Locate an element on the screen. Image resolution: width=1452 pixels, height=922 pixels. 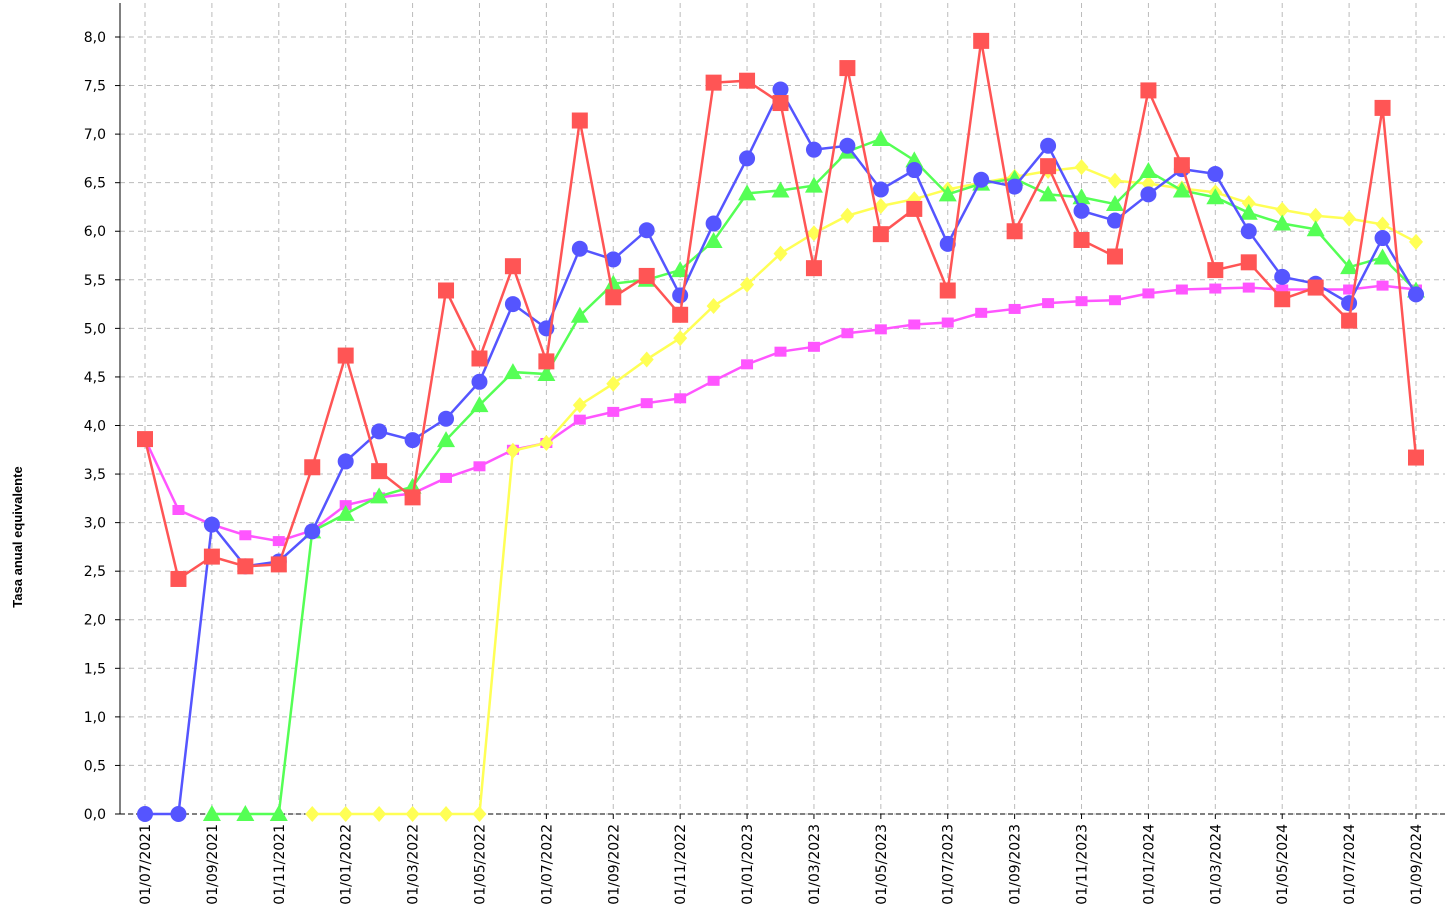
y-axis-label: Tasa anual equivalente is located at coordinates (17, 536).